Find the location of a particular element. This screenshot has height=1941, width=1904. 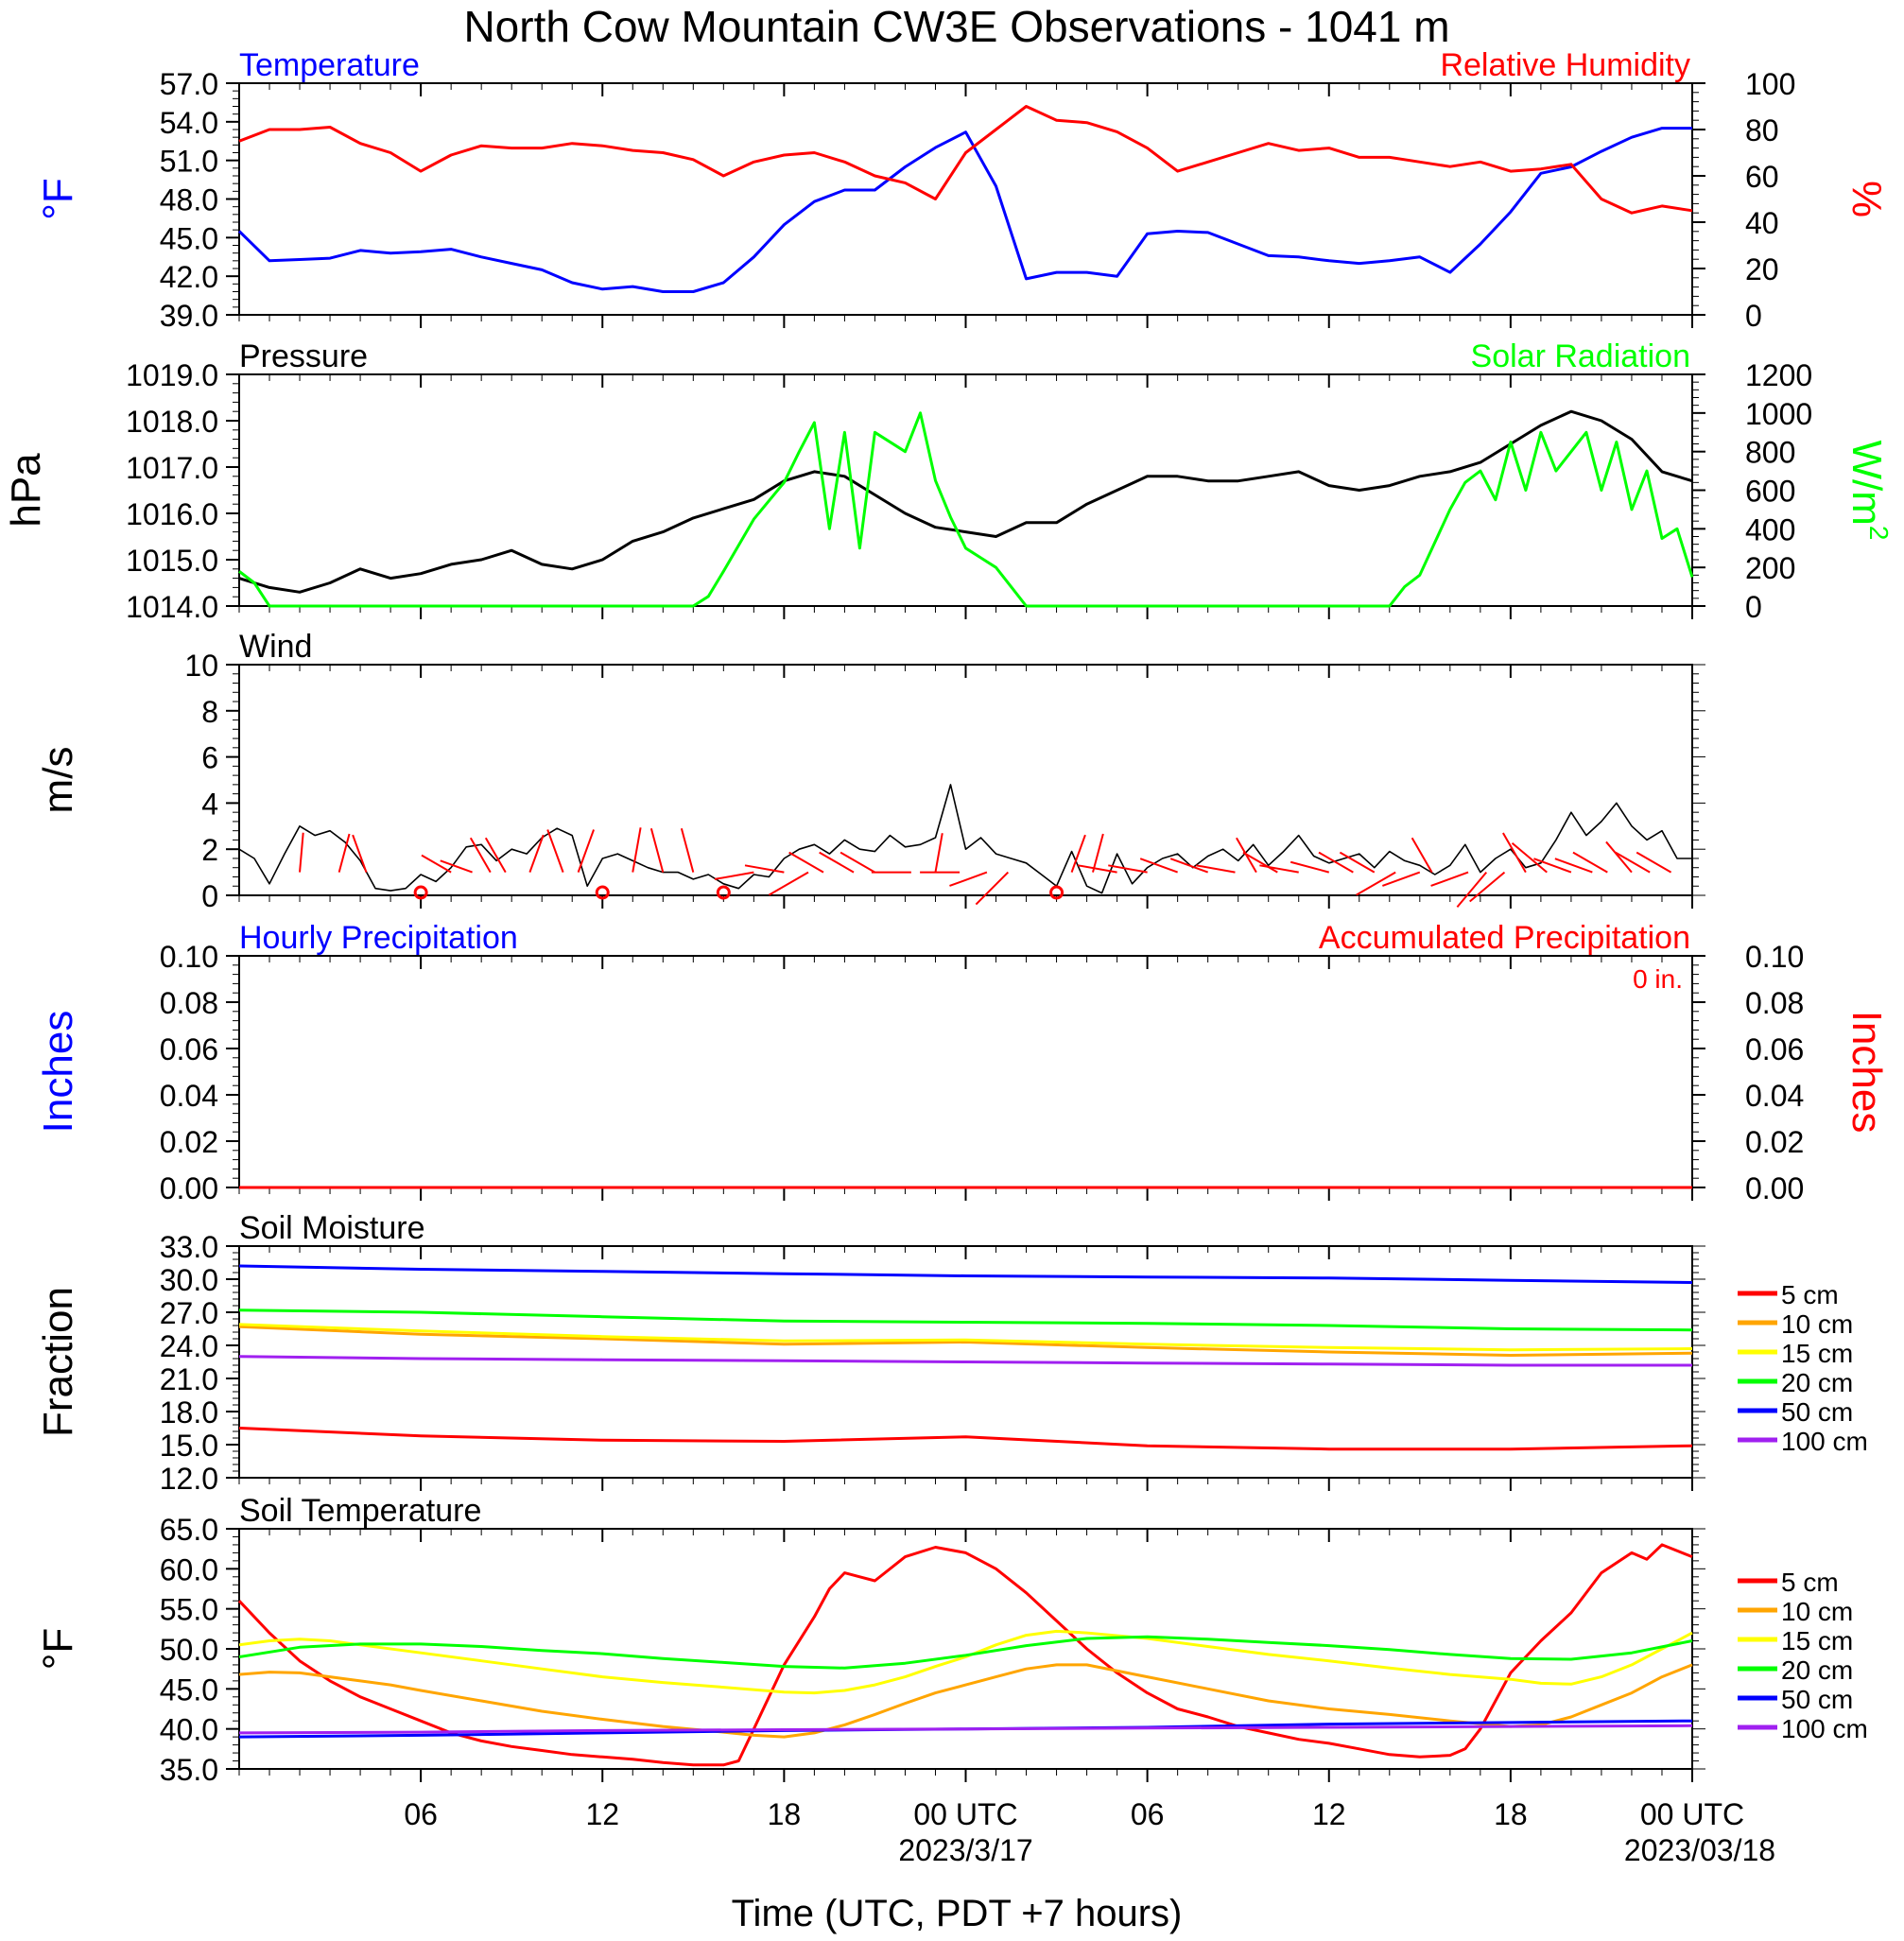

x-tick-label: 12 is located at coordinates (602, 1814).